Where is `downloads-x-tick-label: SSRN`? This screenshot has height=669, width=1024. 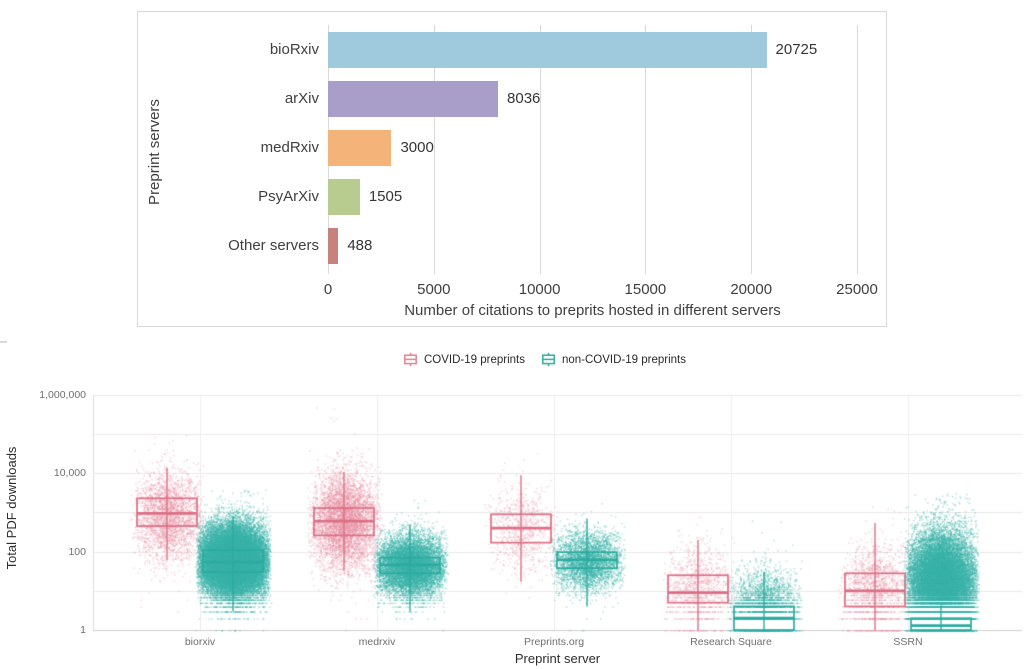 downloads-x-tick-label: SSRN is located at coordinates (908, 642).